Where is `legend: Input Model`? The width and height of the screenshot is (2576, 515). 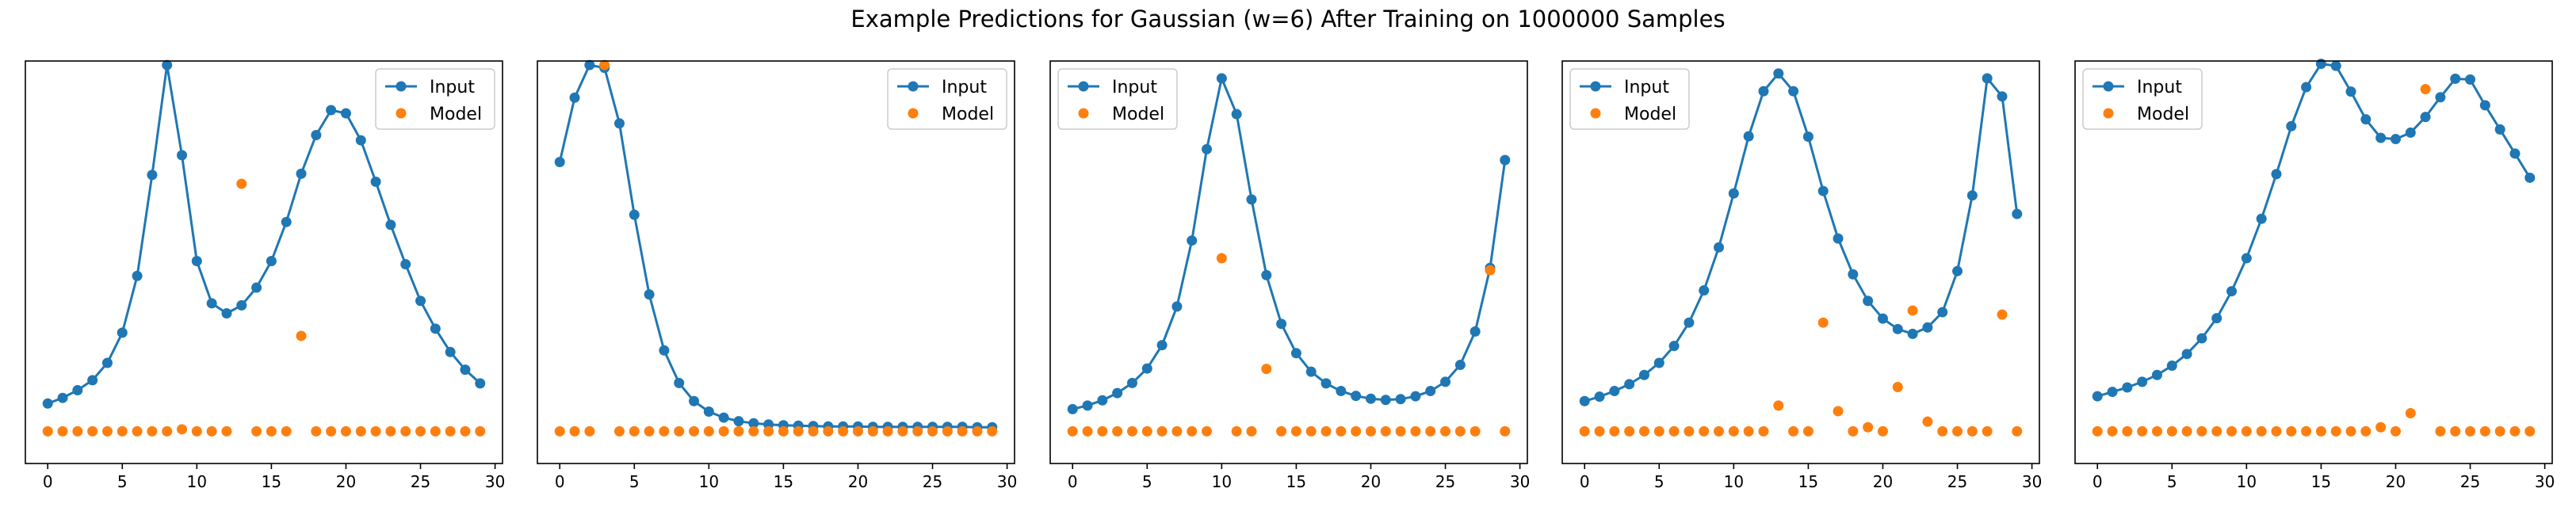 legend: Input Model is located at coordinates (435, 99).